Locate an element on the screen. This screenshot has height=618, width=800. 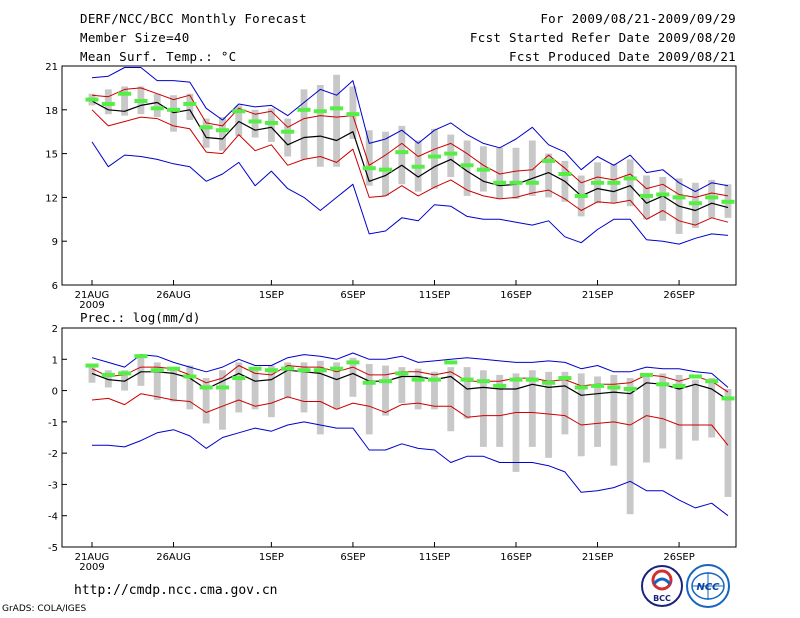
min-line is located at coordinates (410, 469).